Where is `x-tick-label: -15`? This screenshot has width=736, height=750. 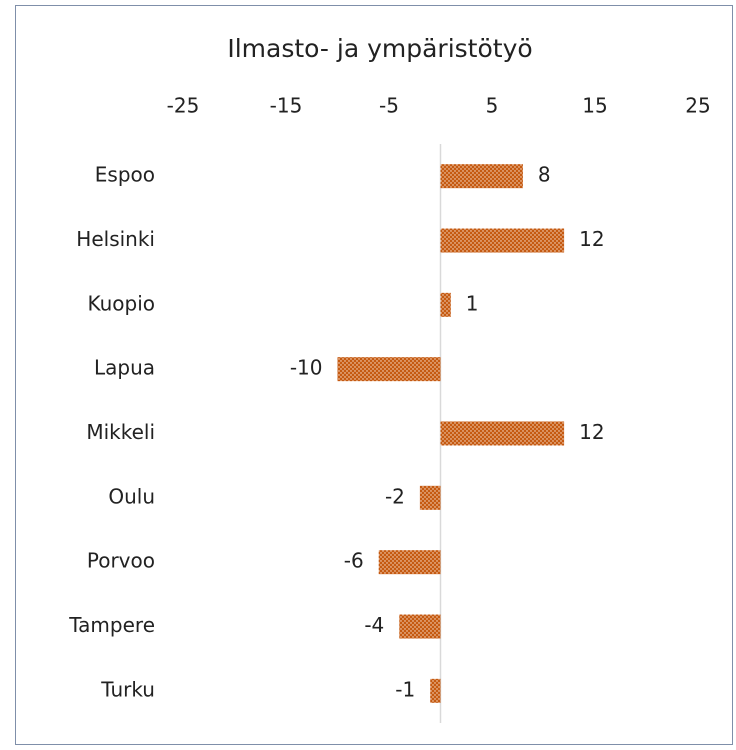 x-tick-label: -15 is located at coordinates (286, 106).